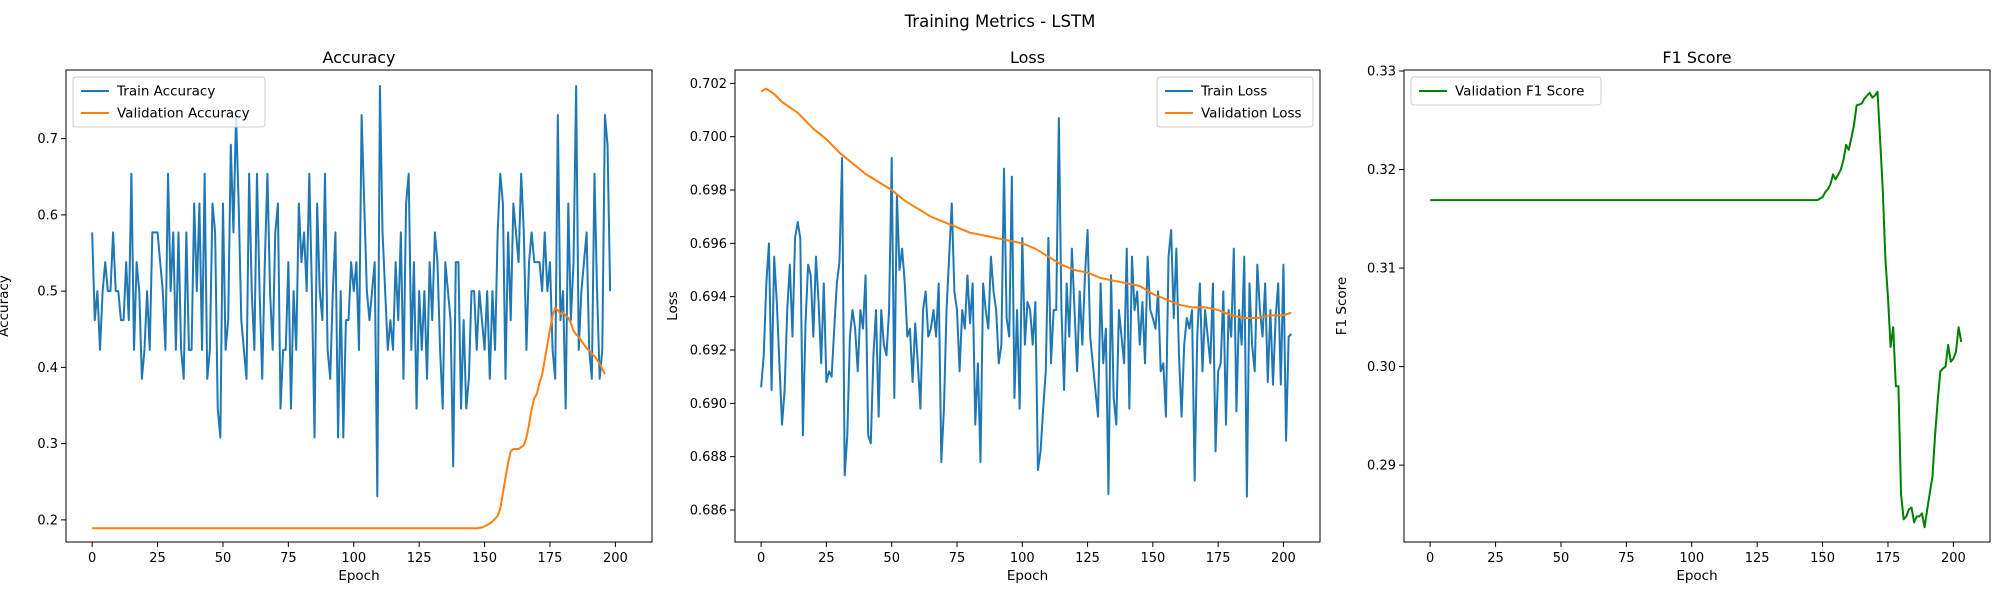 This screenshot has width=2000, height=600. What do you see at coordinates (1283, 558) in the screenshot?
I see `x-tick-label-1-8: 200` at bounding box center [1283, 558].